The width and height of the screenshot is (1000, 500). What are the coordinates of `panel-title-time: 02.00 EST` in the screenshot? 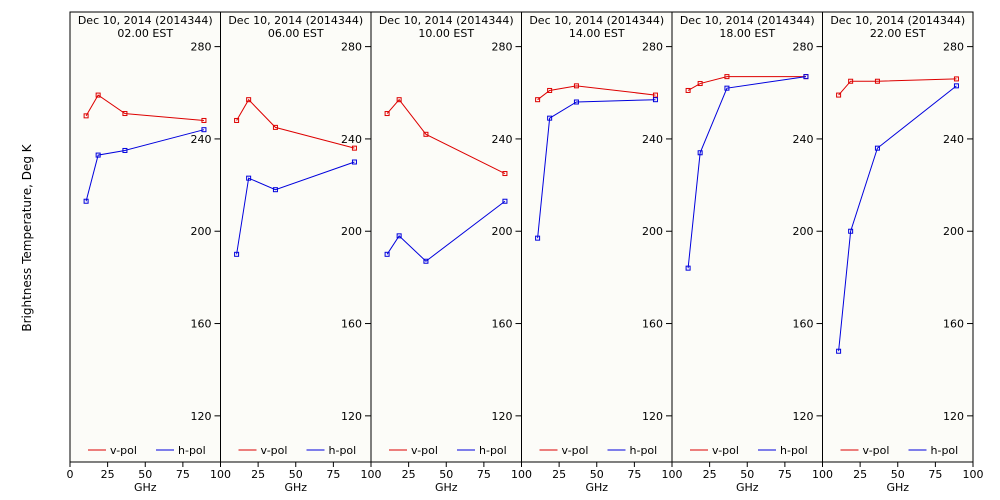 It's located at (145, 33).